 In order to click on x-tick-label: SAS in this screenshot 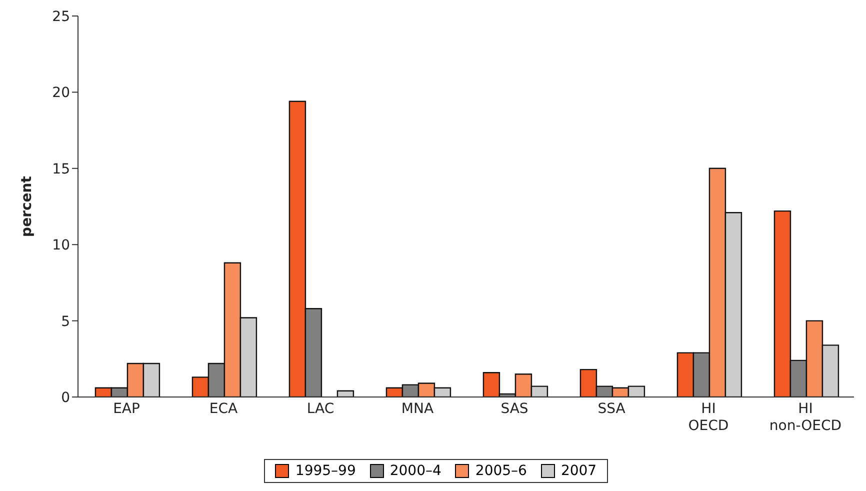, I will do `click(514, 409)`.